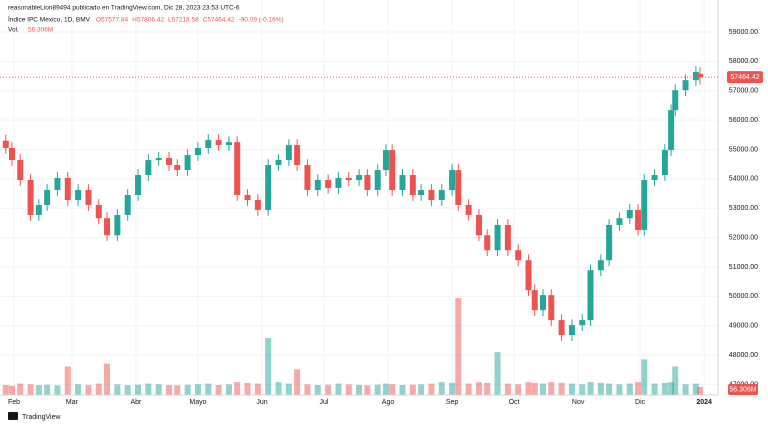 Image resolution: width=768 pixels, height=425 pixels. What do you see at coordinates (49, 19) in the screenshot?
I see `symbol: Índice IPC Mexico, 1D, BMV` at bounding box center [49, 19].